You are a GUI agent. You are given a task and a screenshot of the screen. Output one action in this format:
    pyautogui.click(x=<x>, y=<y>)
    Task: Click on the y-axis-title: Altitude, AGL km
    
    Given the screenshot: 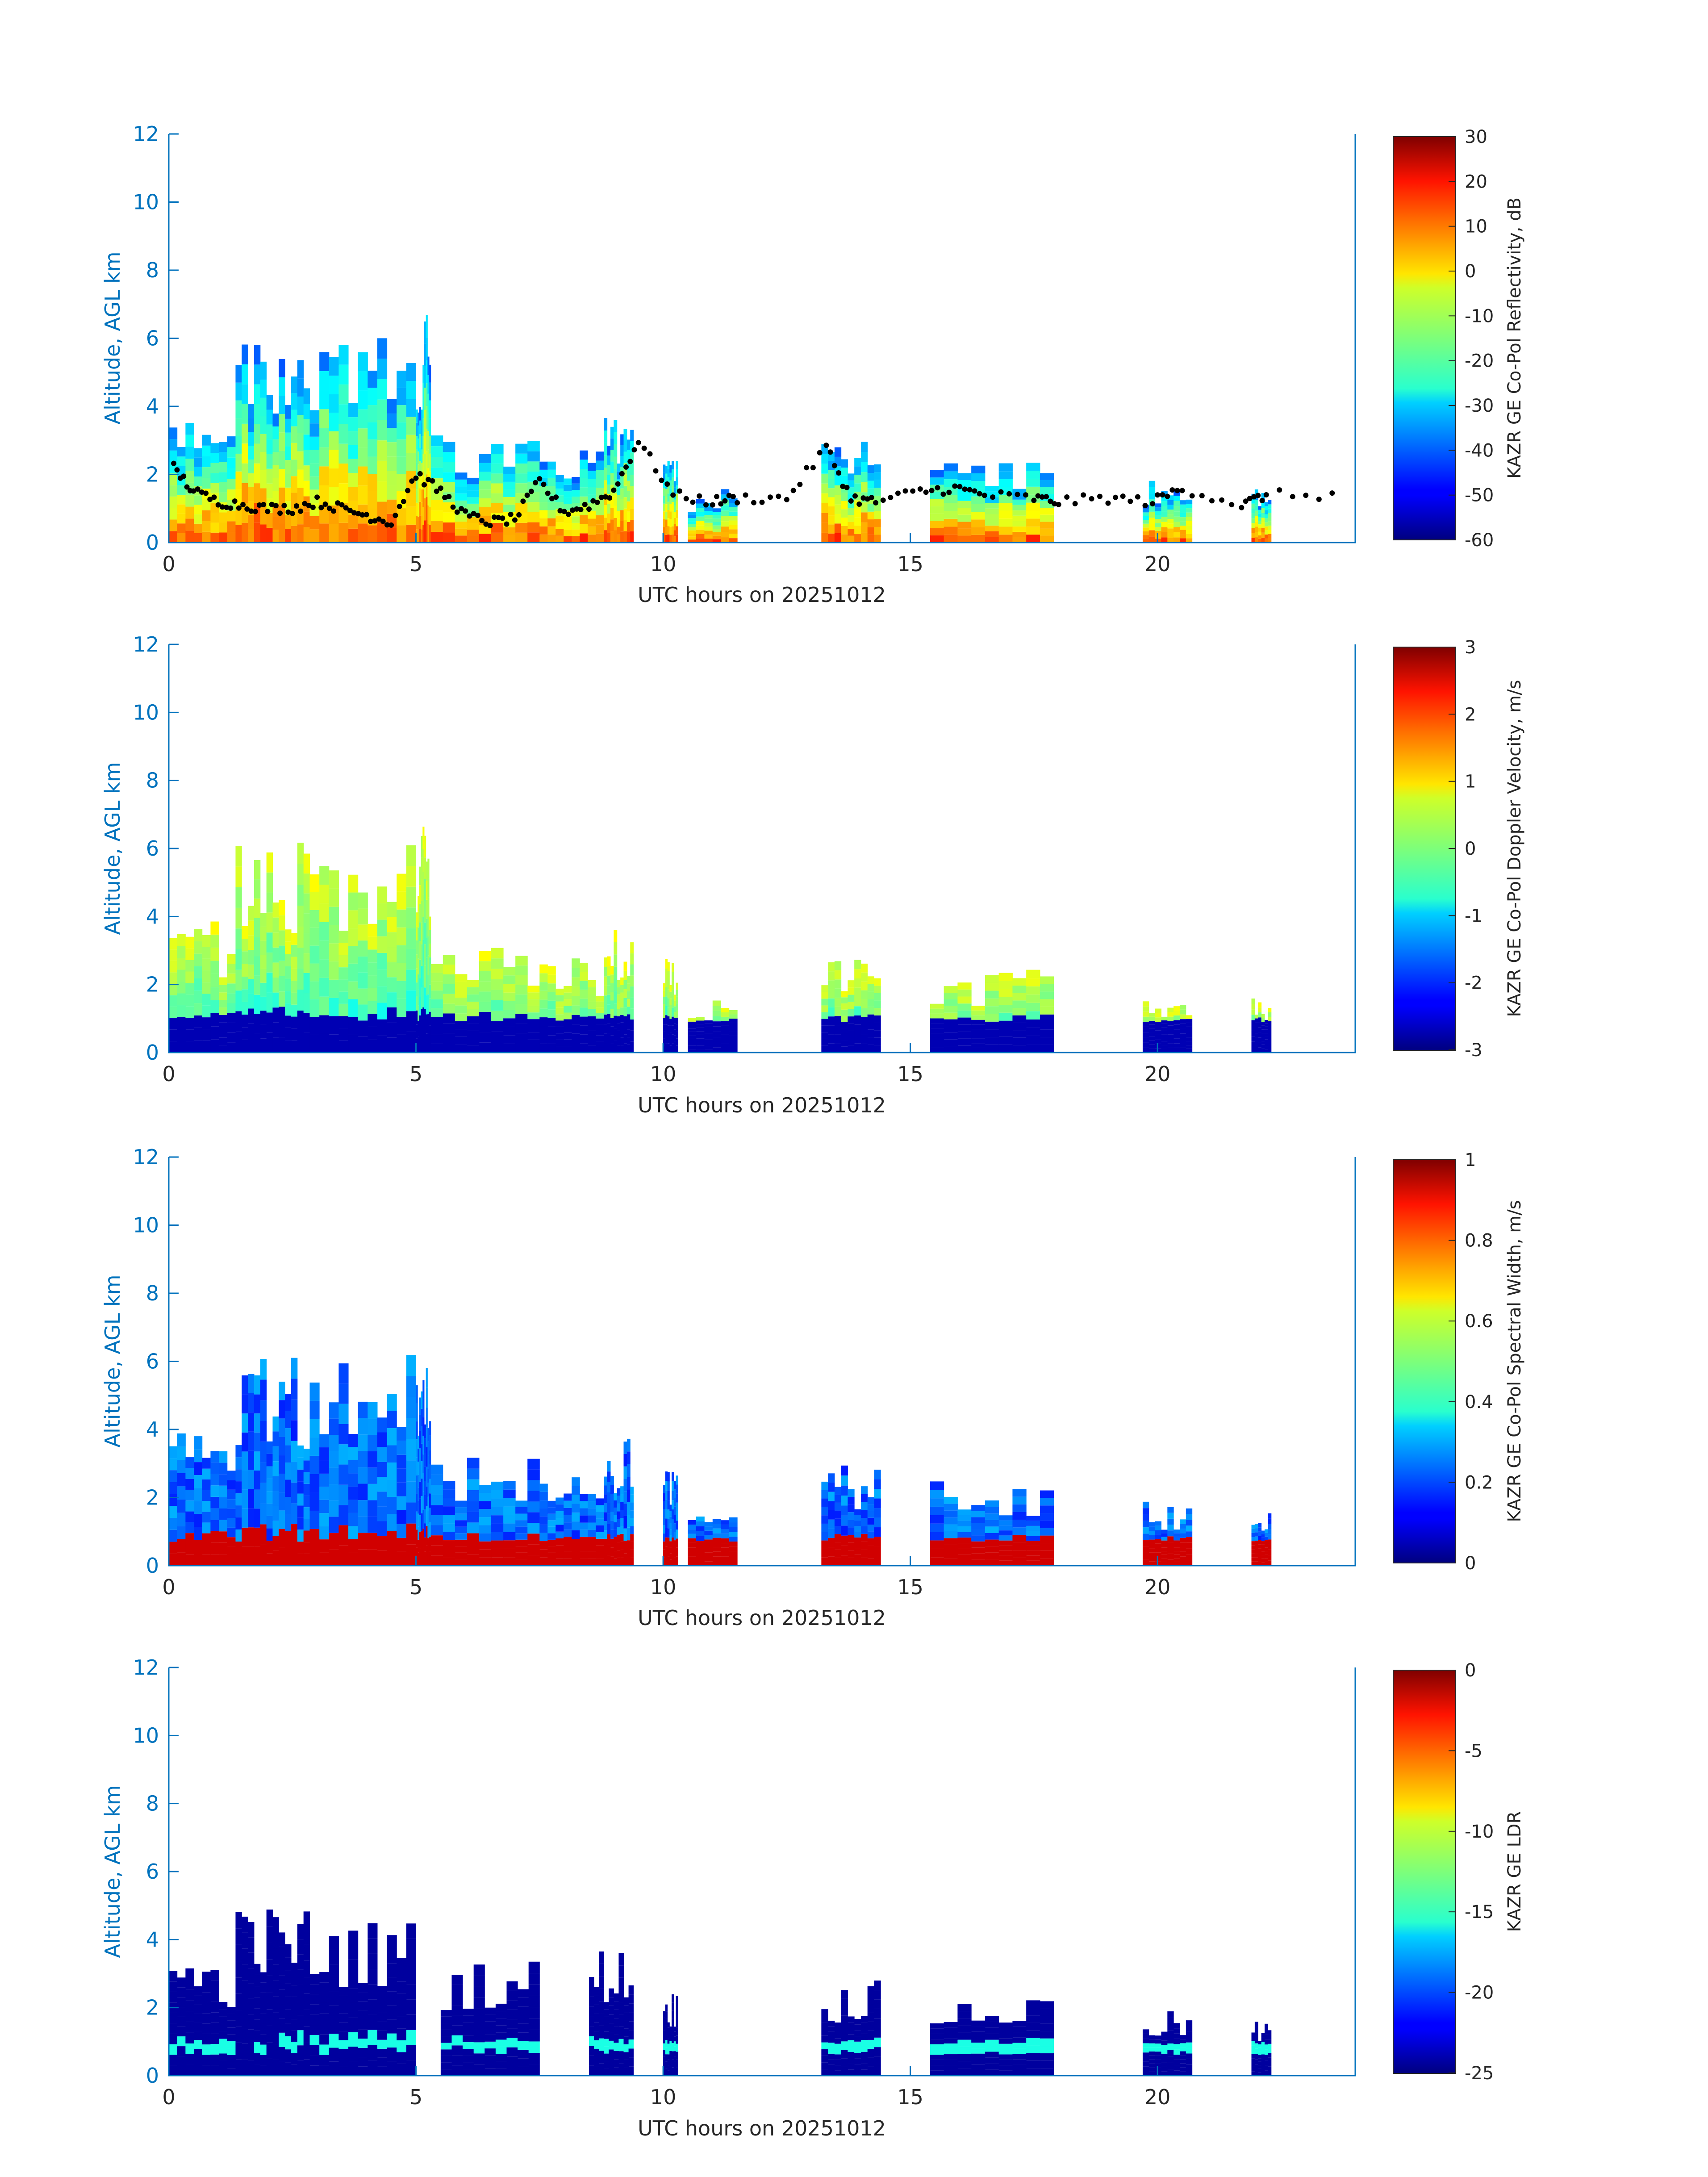 What is the action you would take?
    pyautogui.click(x=112, y=337)
    